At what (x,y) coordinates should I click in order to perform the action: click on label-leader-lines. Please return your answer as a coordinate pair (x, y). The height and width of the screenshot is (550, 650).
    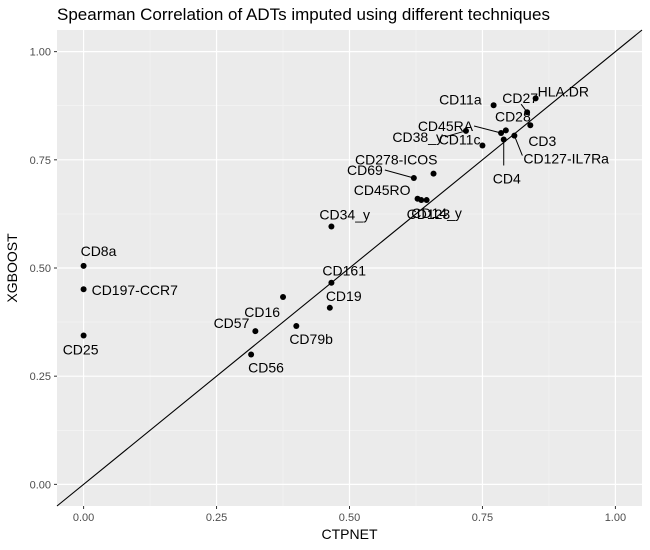
    Looking at the image, I should click on (456, 141).